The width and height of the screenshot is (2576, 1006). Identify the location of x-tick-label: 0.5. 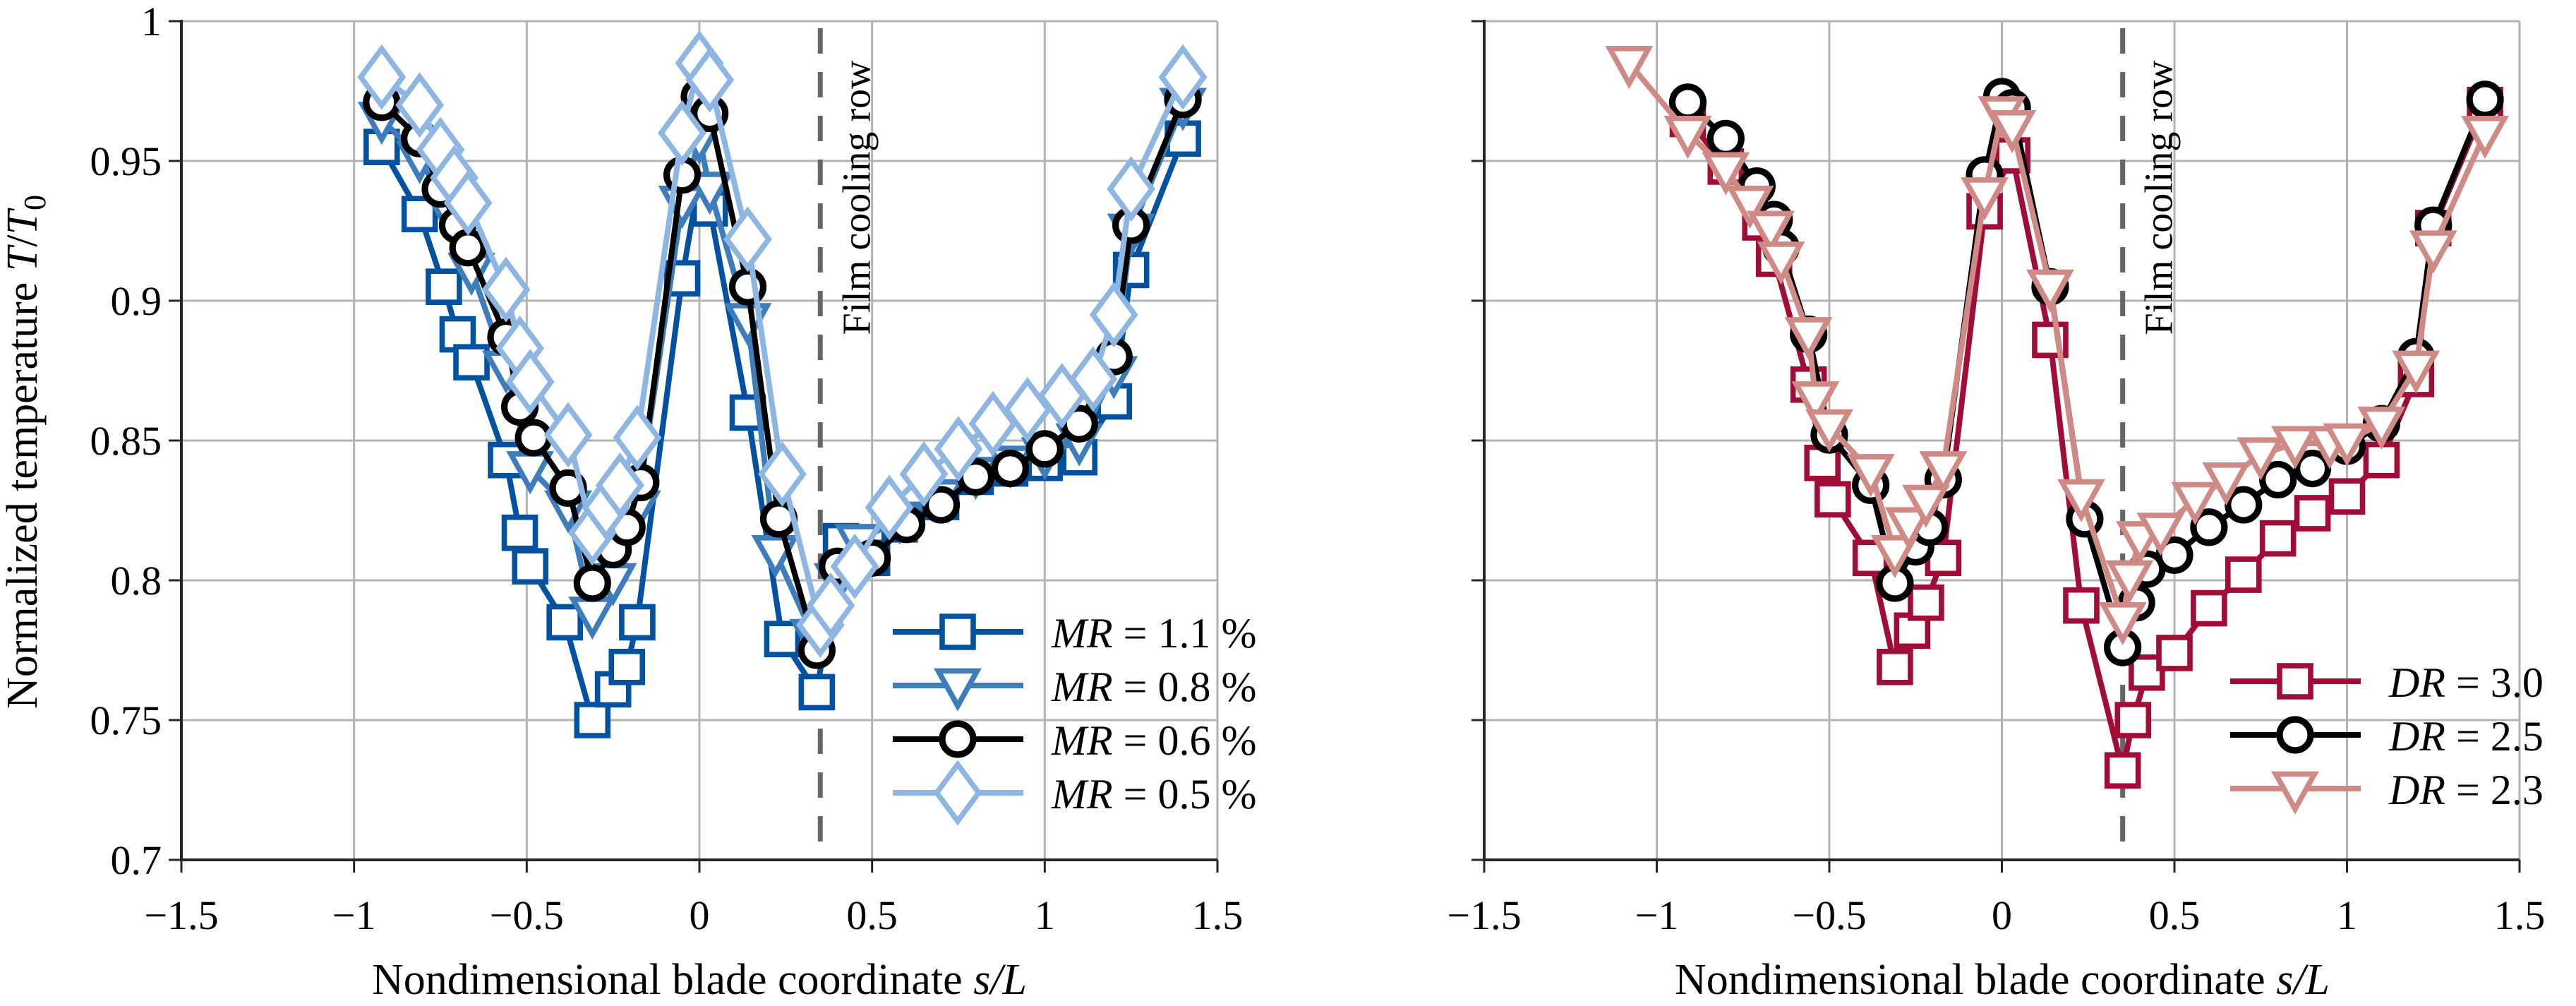
(2175, 915).